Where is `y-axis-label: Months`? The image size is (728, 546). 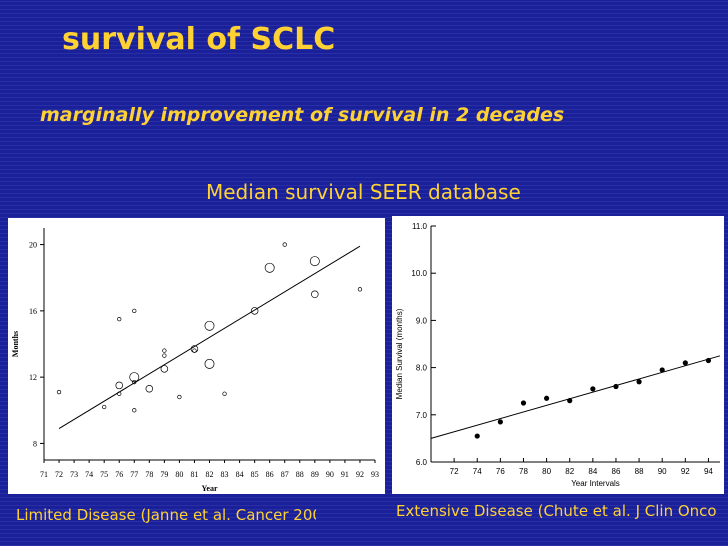
y-axis-label: Months is located at coordinates (15, 344).